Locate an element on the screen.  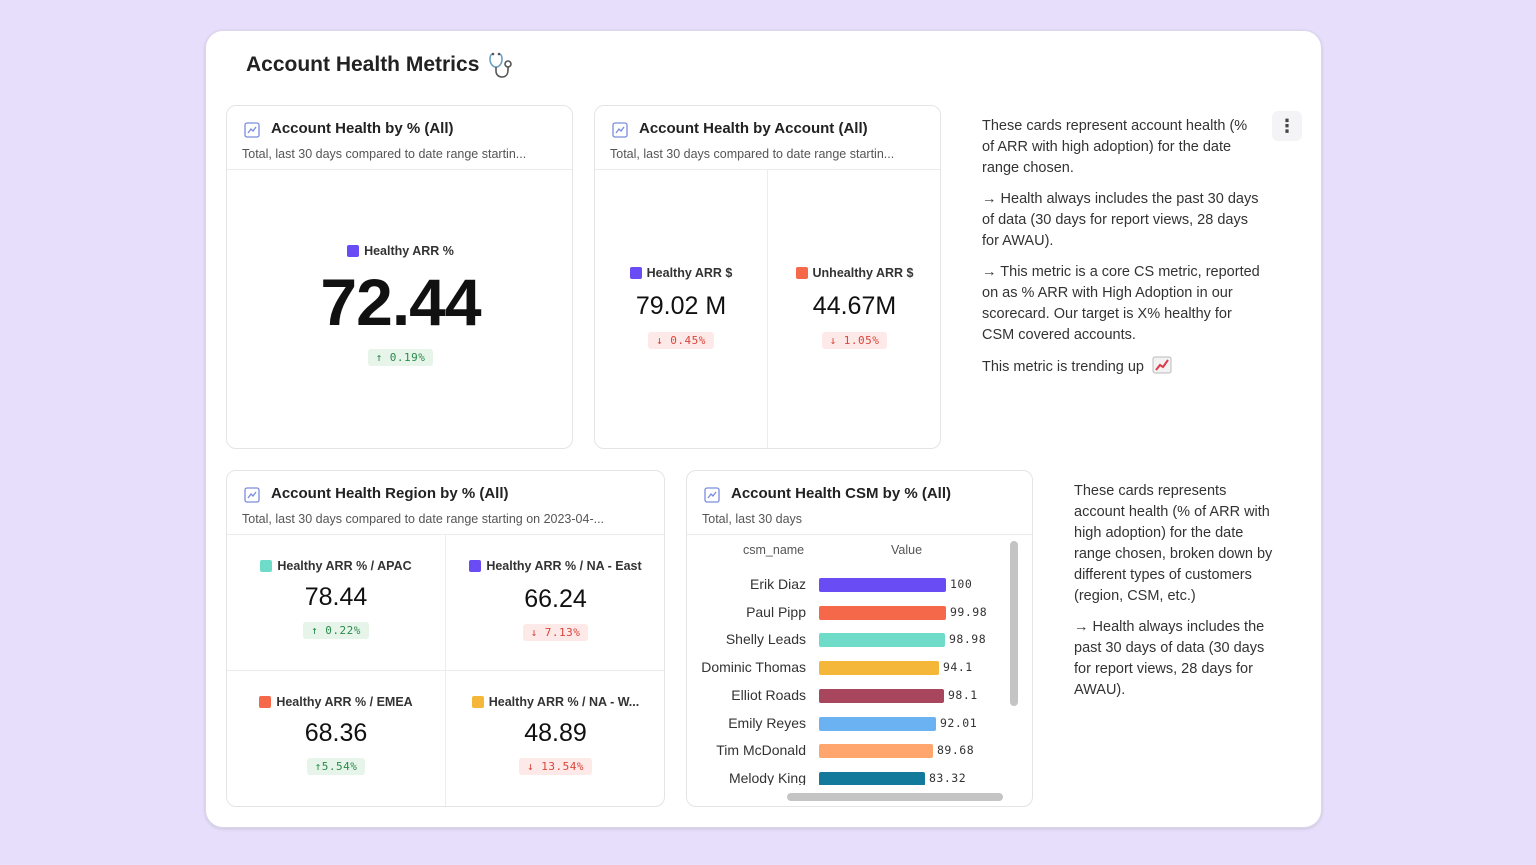
metric-region-apac: Healthy ARR % / APAC 78.44 ↑ 0.22% is located at coordinates (336, 599).